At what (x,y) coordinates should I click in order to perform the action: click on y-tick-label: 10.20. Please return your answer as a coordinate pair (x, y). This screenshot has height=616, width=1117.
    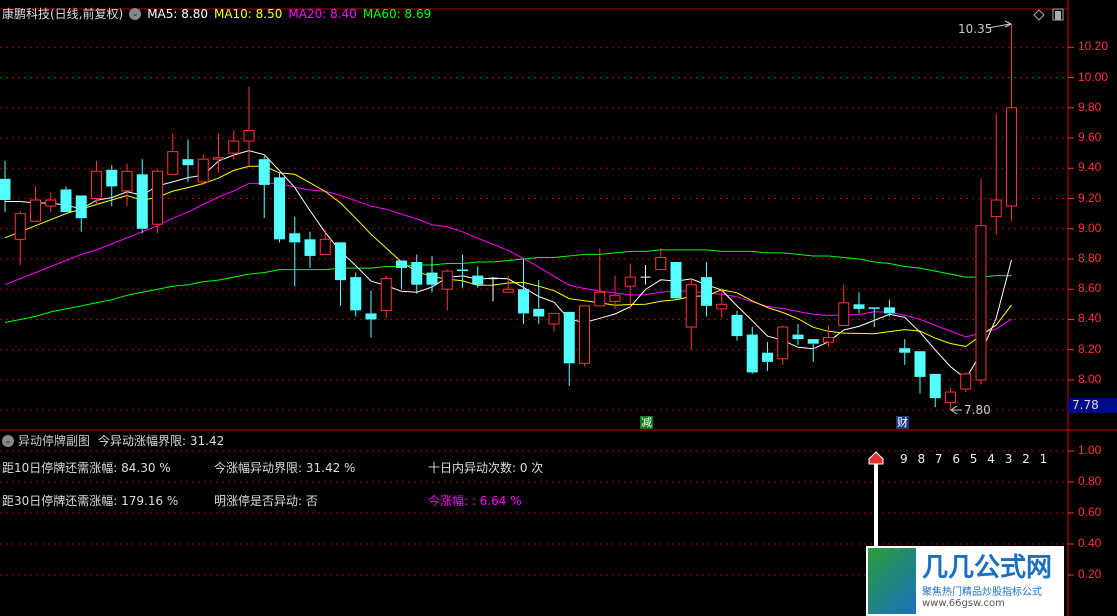
    Looking at the image, I should click on (1093, 46).